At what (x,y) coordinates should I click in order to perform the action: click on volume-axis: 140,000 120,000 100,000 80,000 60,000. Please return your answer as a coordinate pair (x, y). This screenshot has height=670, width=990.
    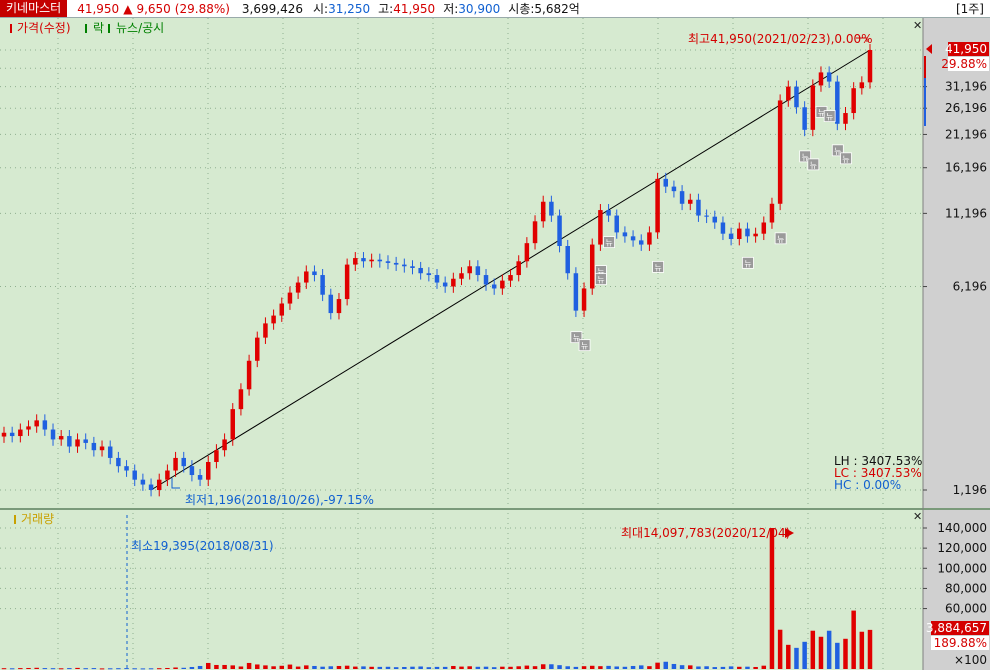
    Looking at the image, I should click on (955, 568).